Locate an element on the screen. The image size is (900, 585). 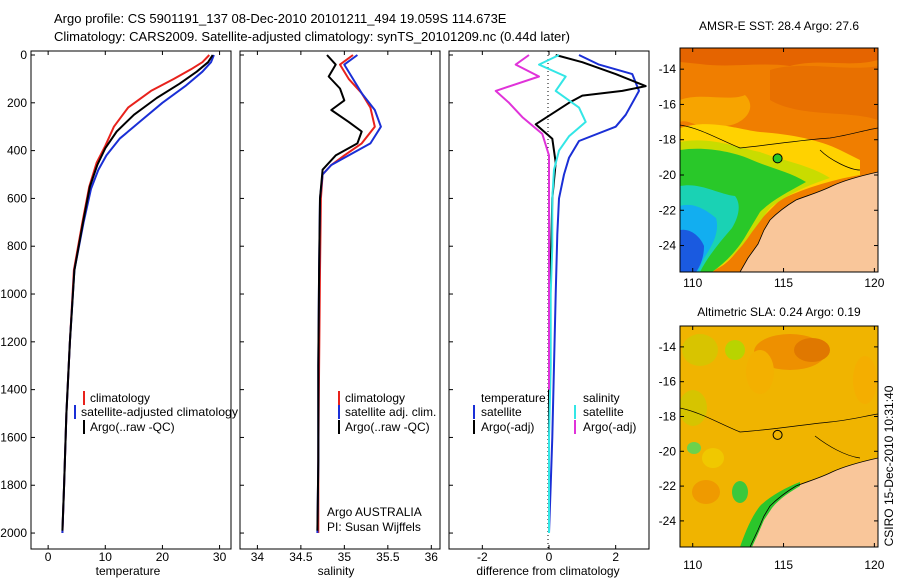
series-line-salinity-argo-adj- is located at coordinates (522, 222).